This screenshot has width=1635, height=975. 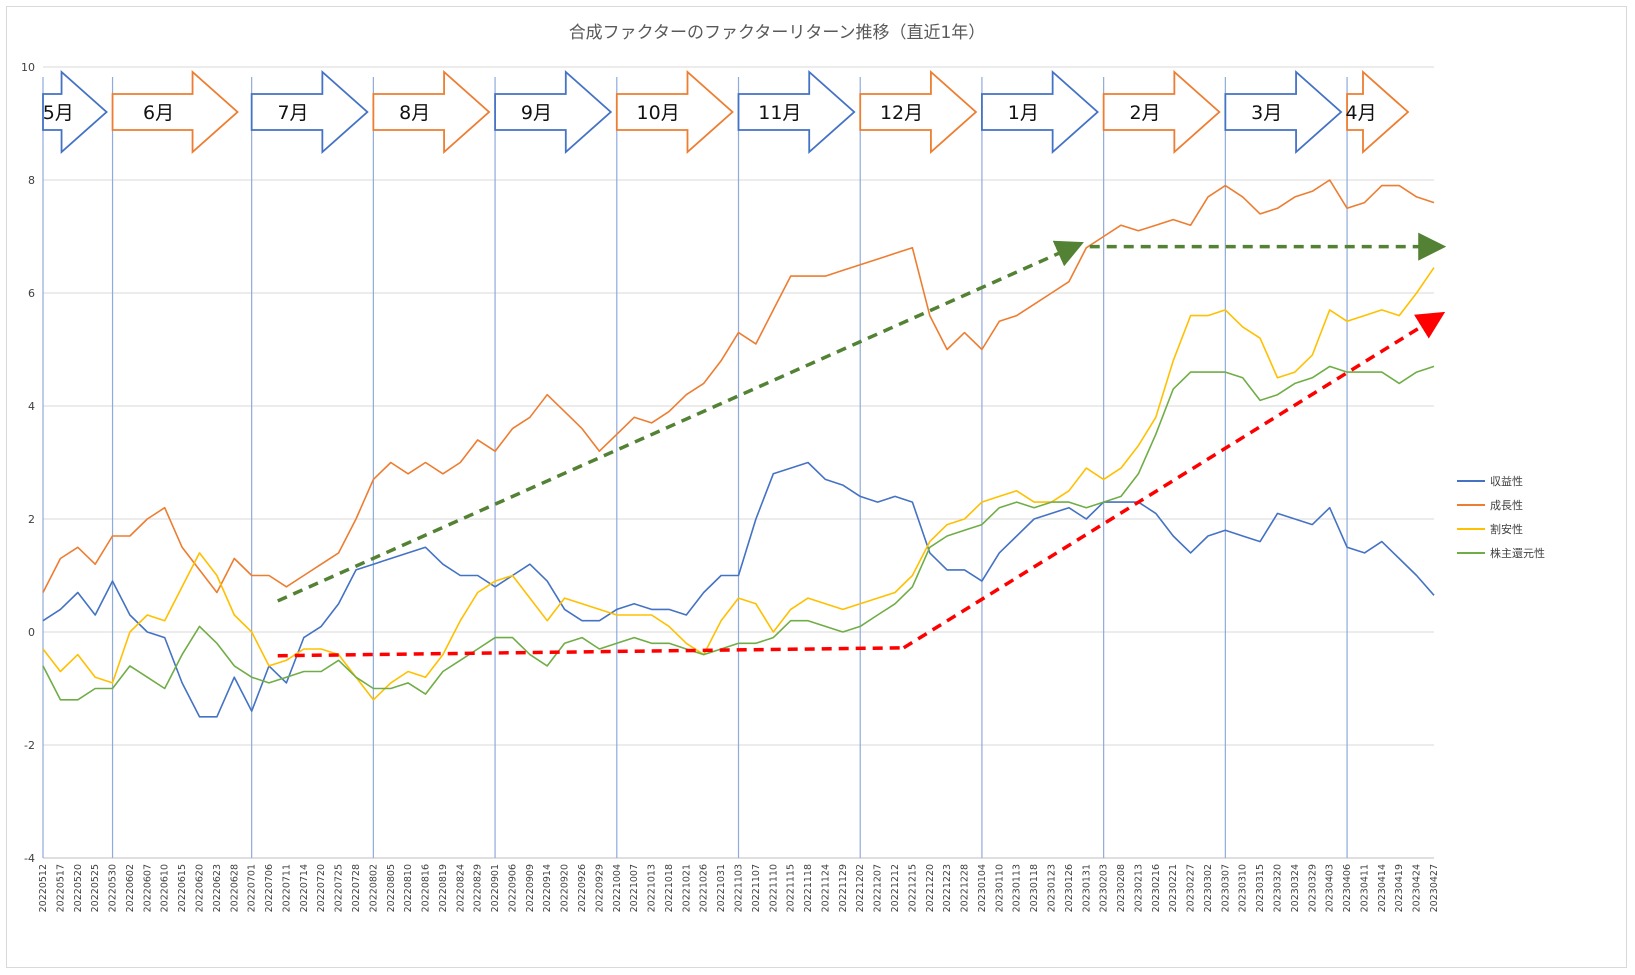 I want to click on x-tick-label: 20221021, so click(x=686, y=888).